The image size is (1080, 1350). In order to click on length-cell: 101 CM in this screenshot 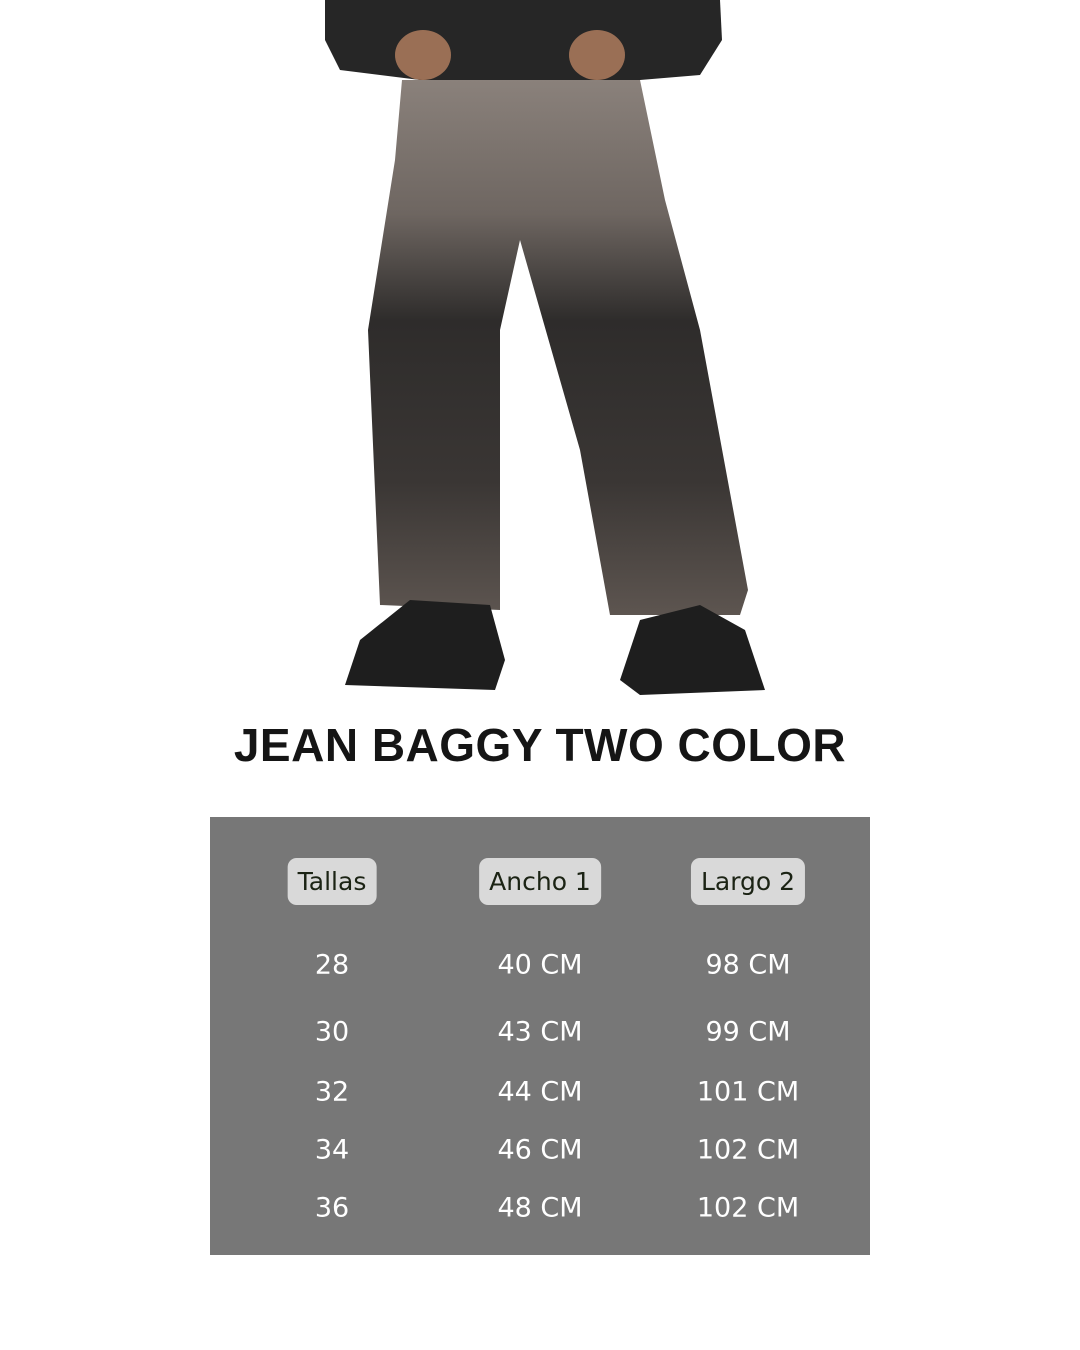, I will do `click(748, 1092)`.